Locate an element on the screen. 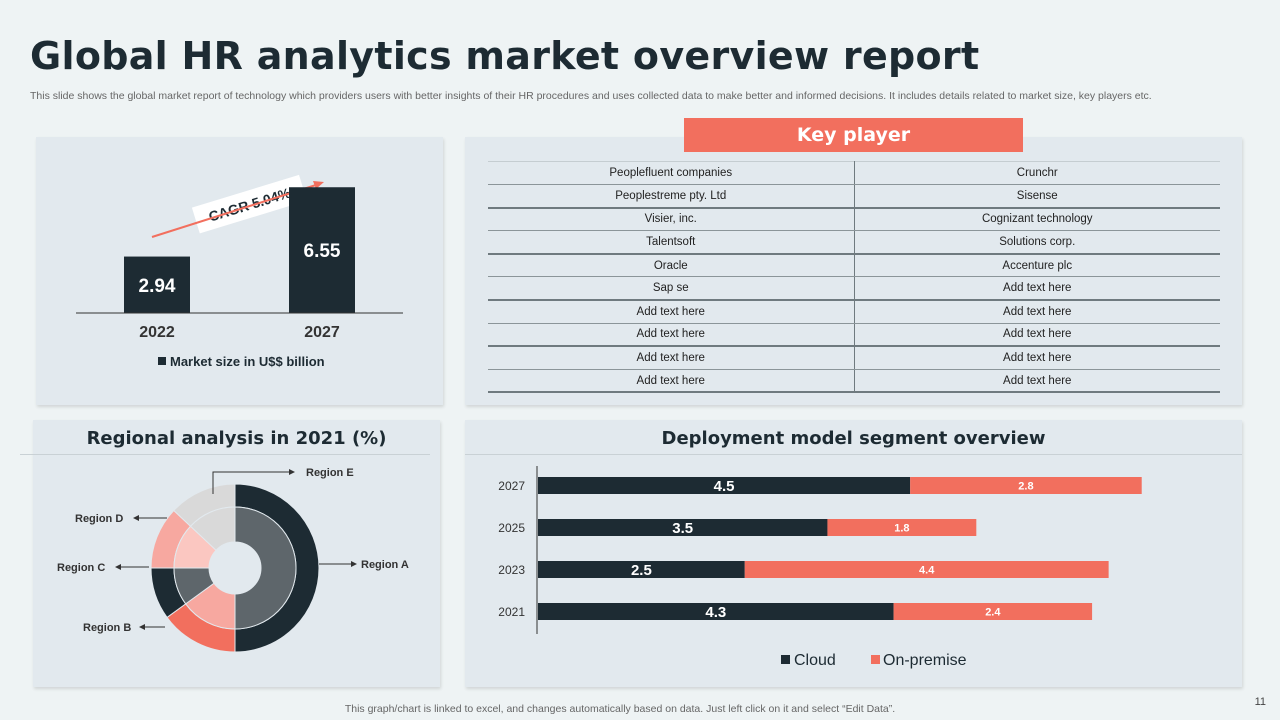 The image size is (1280, 720). market-bar-value-label: 6.55 is located at coordinates (322, 251).